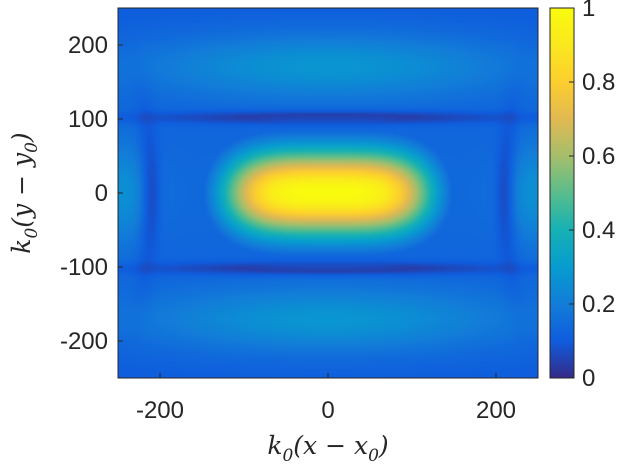 The width and height of the screenshot is (624, 471). Describe the element at coordinates (160, 410) in the screenshot. I see `x-tick-label: -200` at that location.